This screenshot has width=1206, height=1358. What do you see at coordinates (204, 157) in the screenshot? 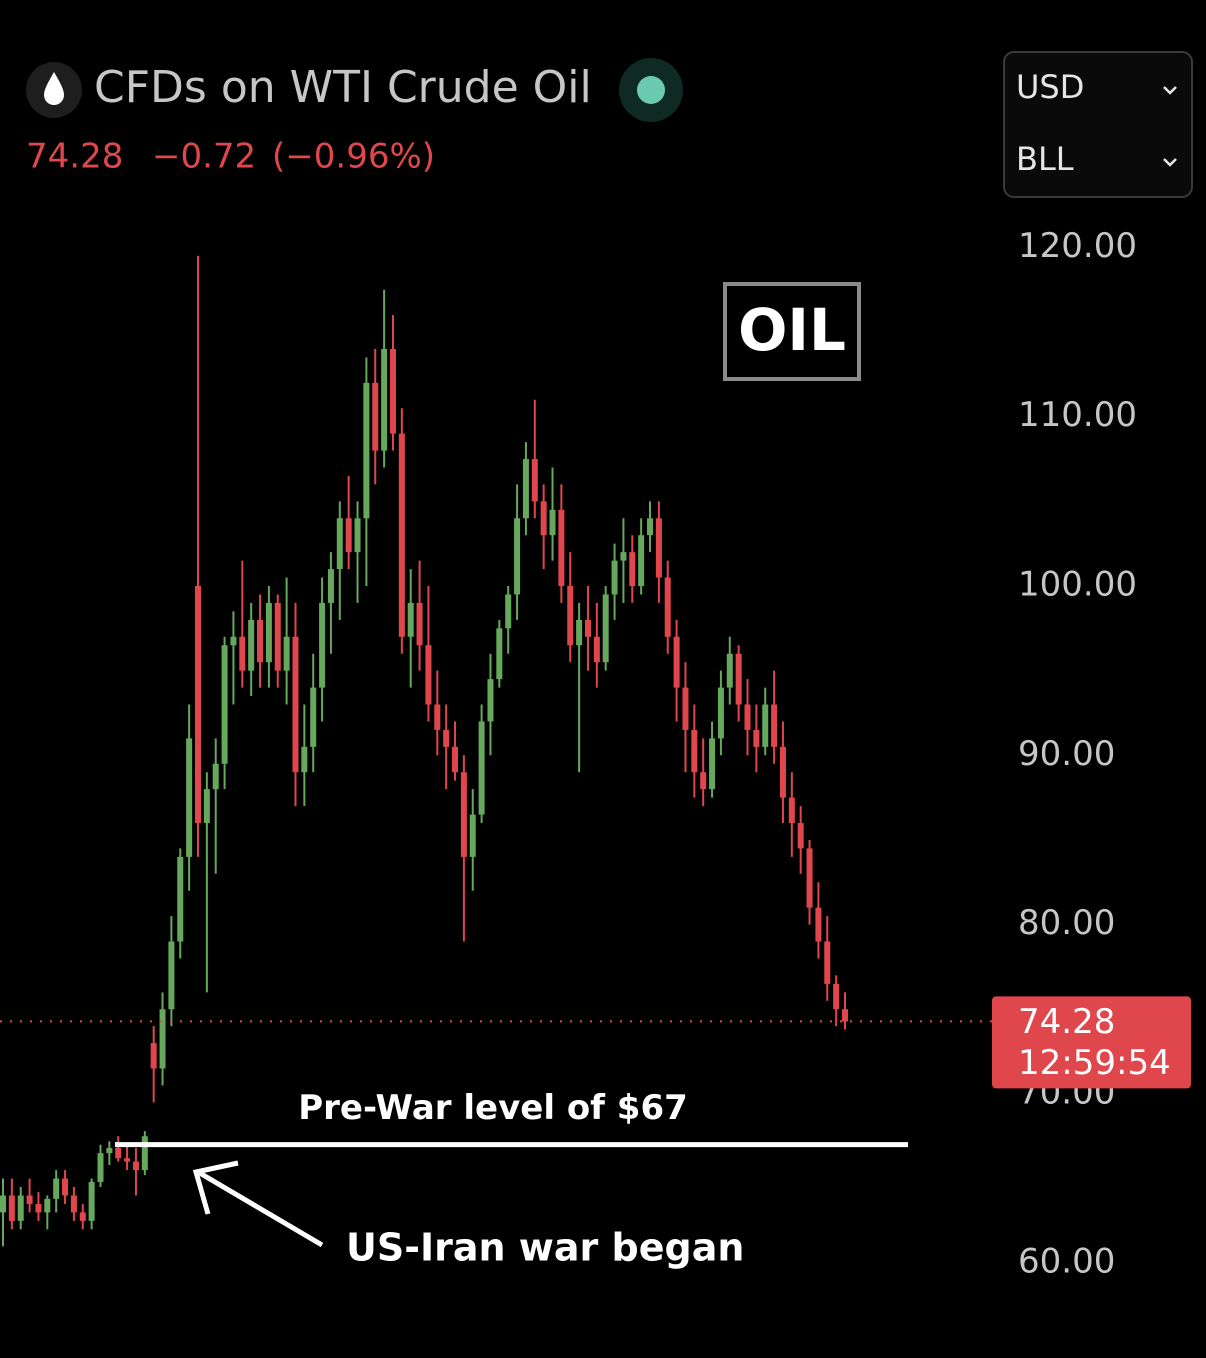
I see `price-change: −0.72` at bounding box center [204, 157].